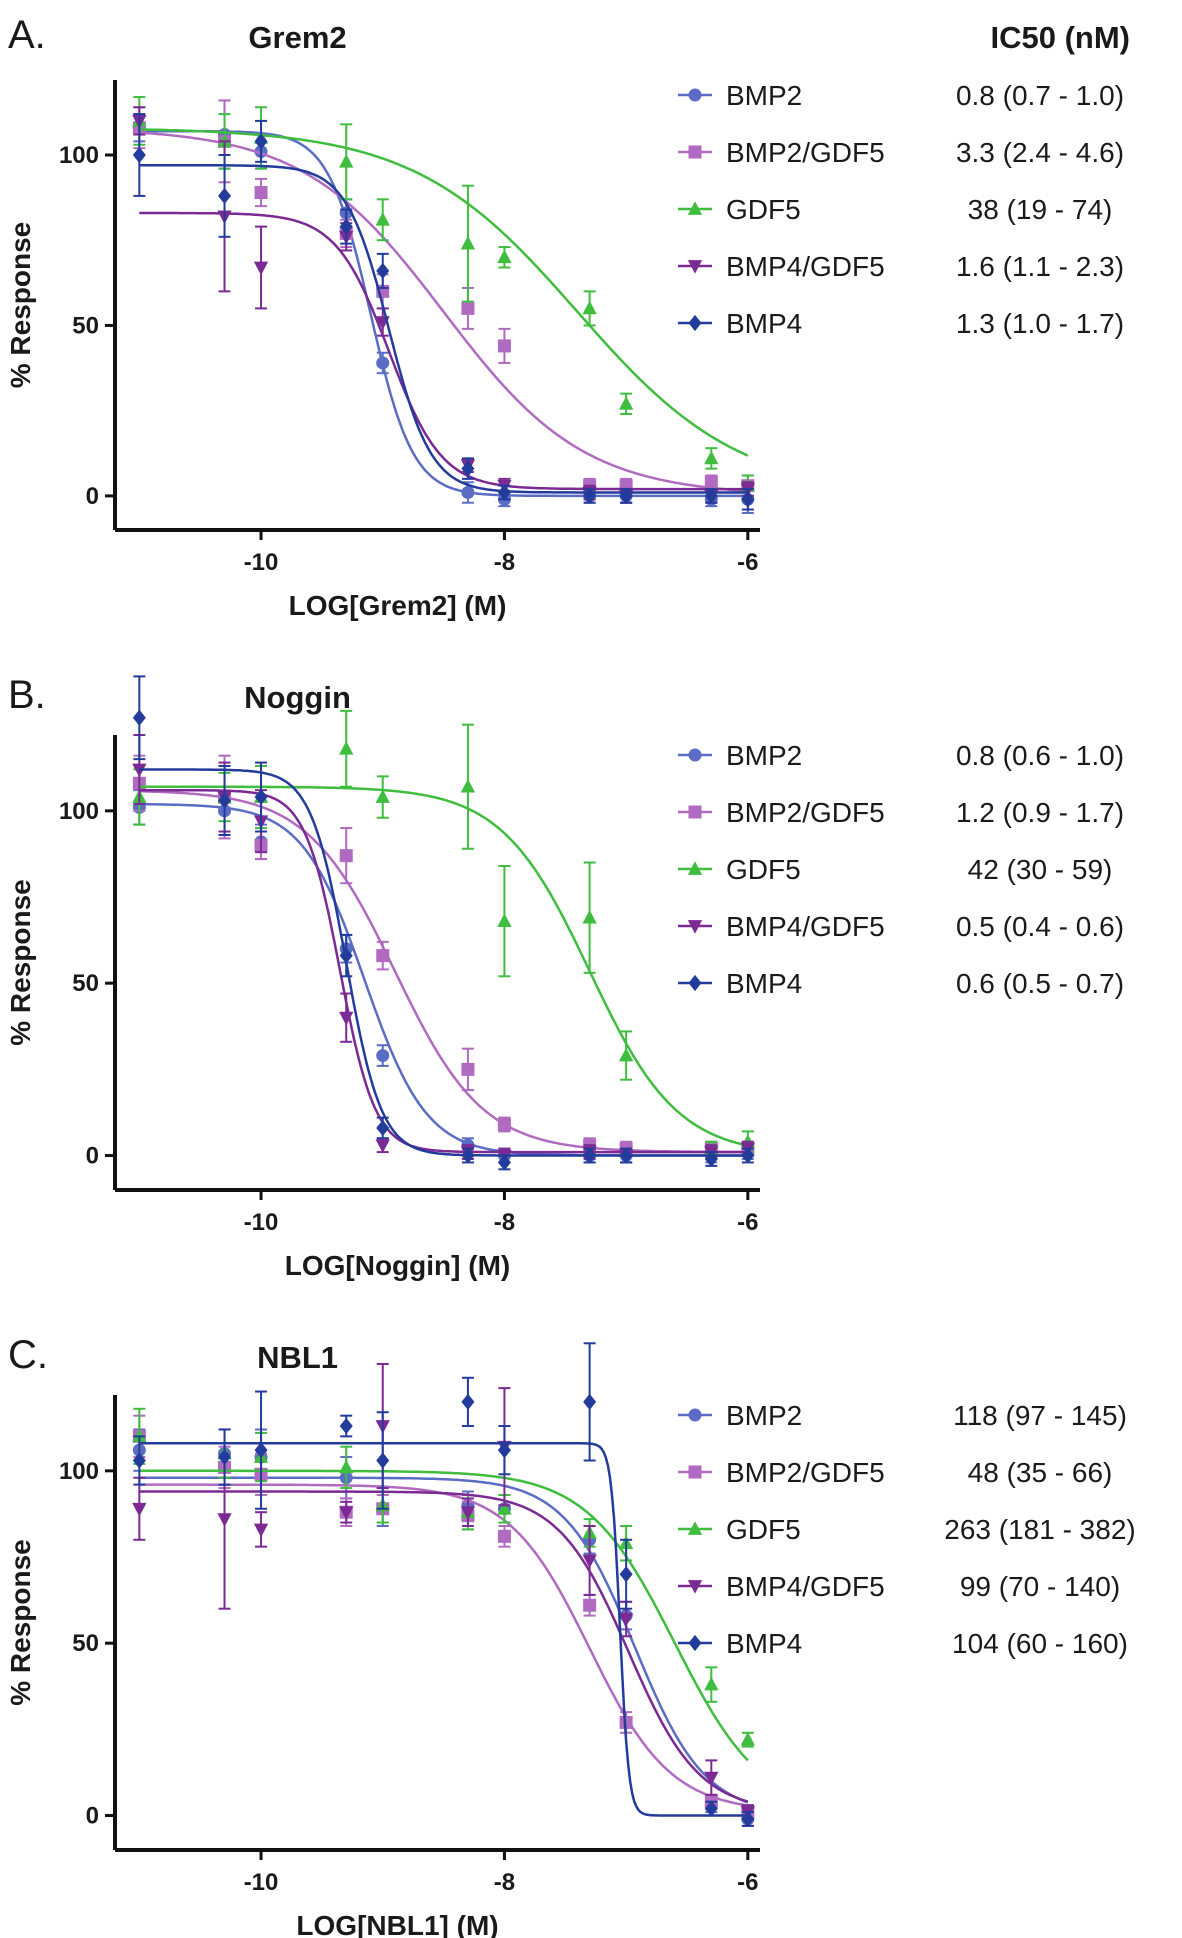  Describe the element at coordinates (899, 1586) in the screenshot. I see `legend-item: BMP4/GDF5 99 (70 - 140)` at that location.